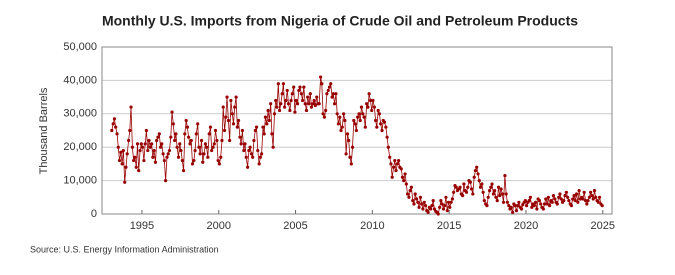  Describe the element at coordinates (295, 226) in the screenshot. I see `x-tick-label: 2005` at that location.